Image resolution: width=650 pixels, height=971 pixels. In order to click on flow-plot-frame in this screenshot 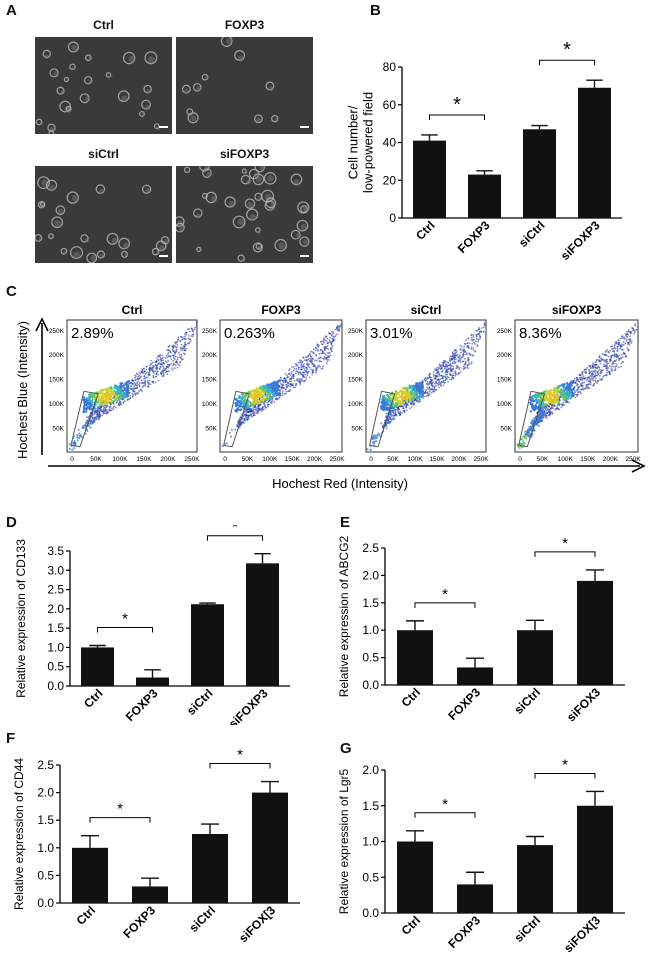, I will do `click(426, 386)`.